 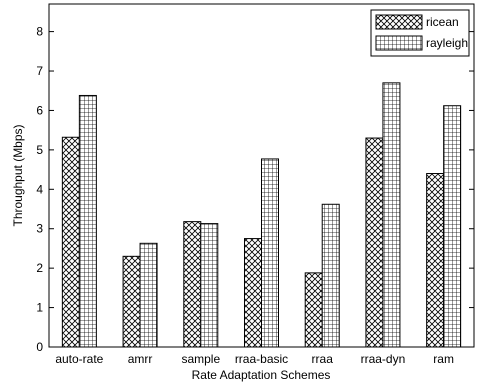 I want to click on x-tick-label: auto-rate, so click(x=79, y=359).